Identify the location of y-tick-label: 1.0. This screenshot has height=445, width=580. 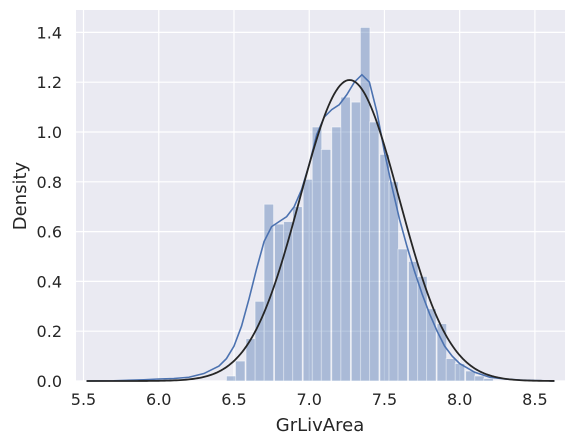
(49, 132).